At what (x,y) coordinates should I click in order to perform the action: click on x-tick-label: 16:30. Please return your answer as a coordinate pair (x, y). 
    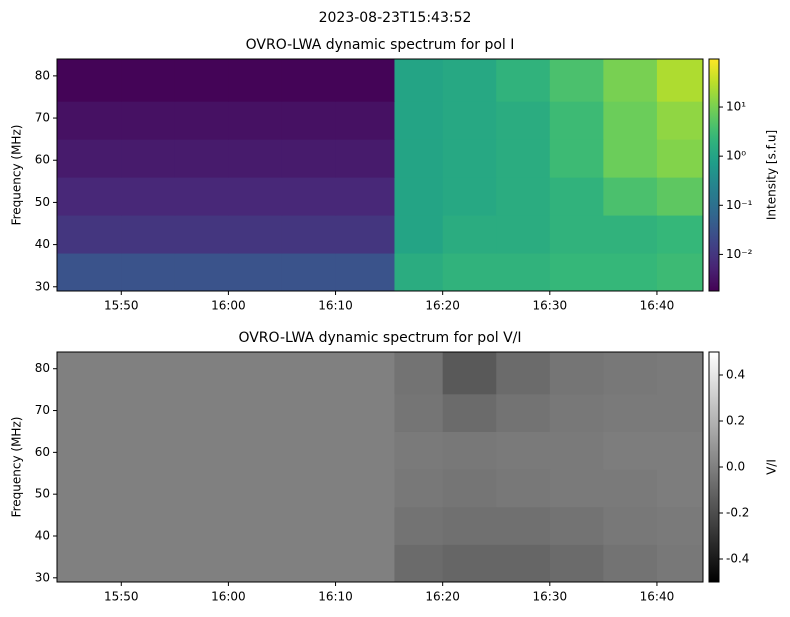
    Looking at the image, I should click on (550, 306).